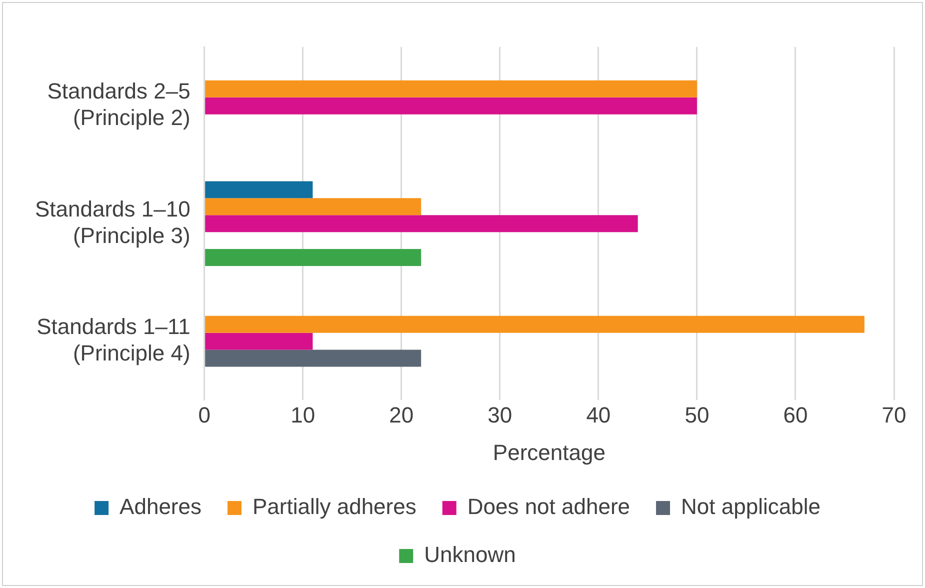 This screenshot has height=588, width=925. Describe the element at coordinates (598, 415) in the screenshot. I see `x-tick-label: 40` at that location.